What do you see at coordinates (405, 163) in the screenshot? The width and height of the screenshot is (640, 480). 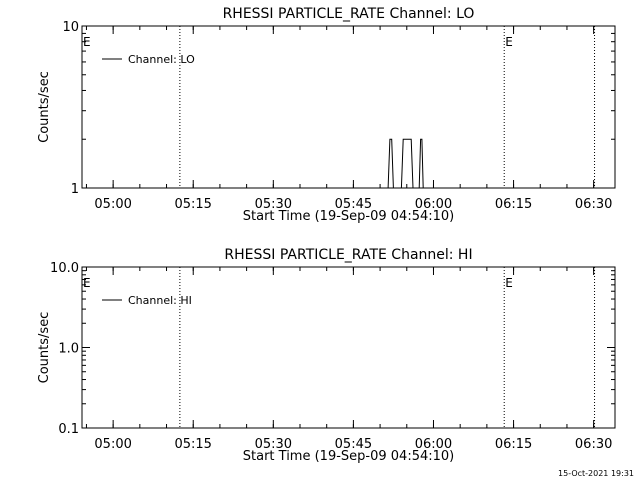 I see `series-line-channel-lo` at bounding box center [405, 163].